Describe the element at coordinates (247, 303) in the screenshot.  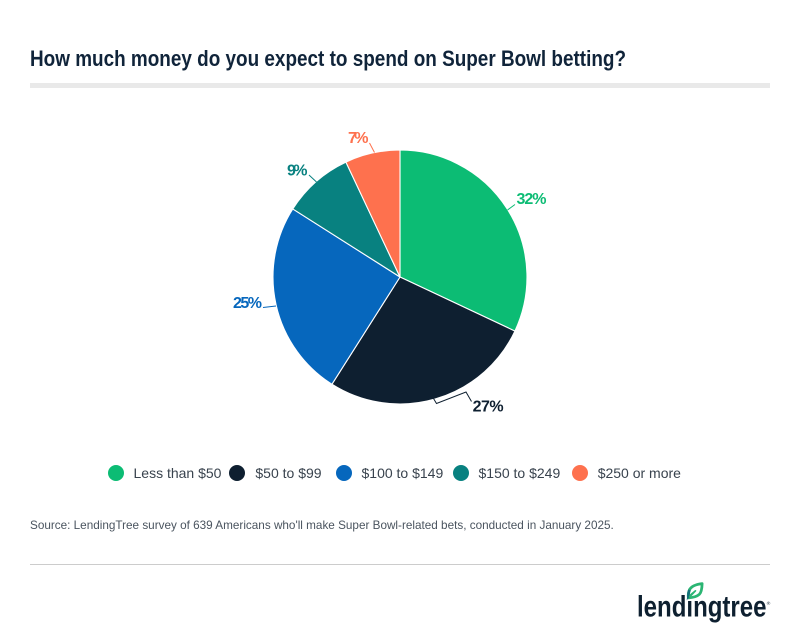
I see `svg-text: 25%` at that location.